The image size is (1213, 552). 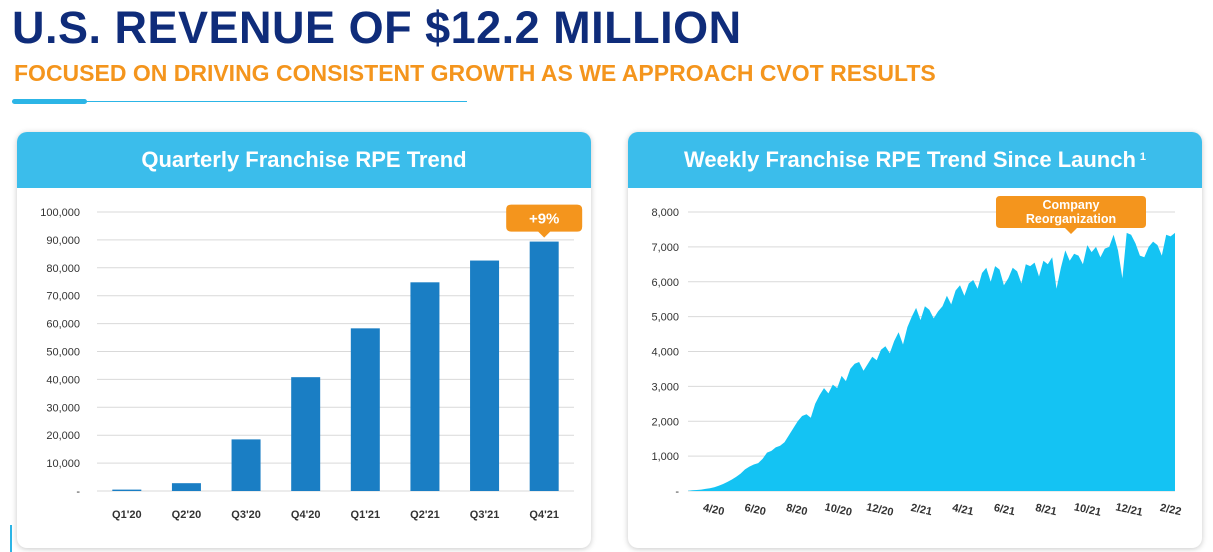 I want to click on x-tick-label: 4/20, so click(x=713, y=510).